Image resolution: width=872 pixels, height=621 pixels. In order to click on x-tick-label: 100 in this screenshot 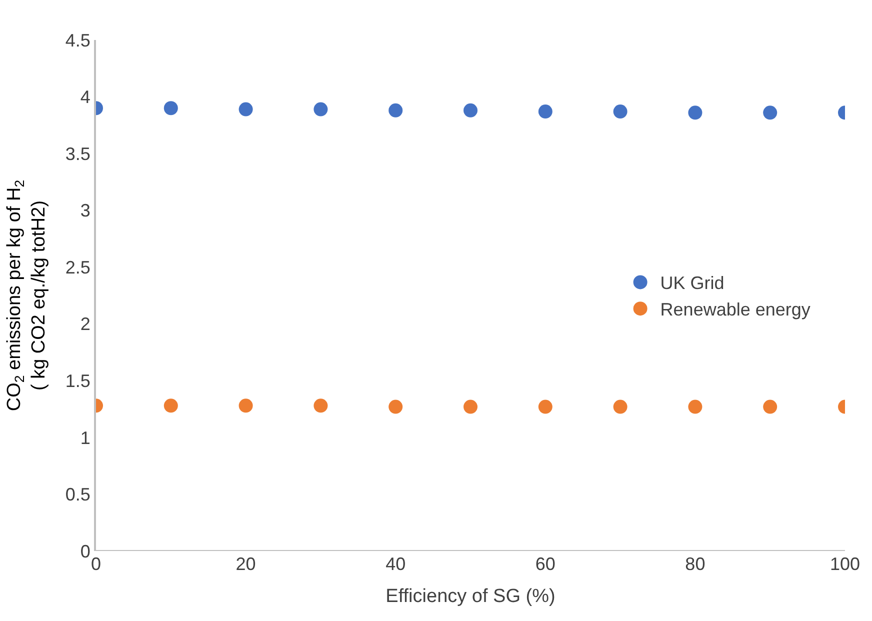, I will do `click(845, 564)`.